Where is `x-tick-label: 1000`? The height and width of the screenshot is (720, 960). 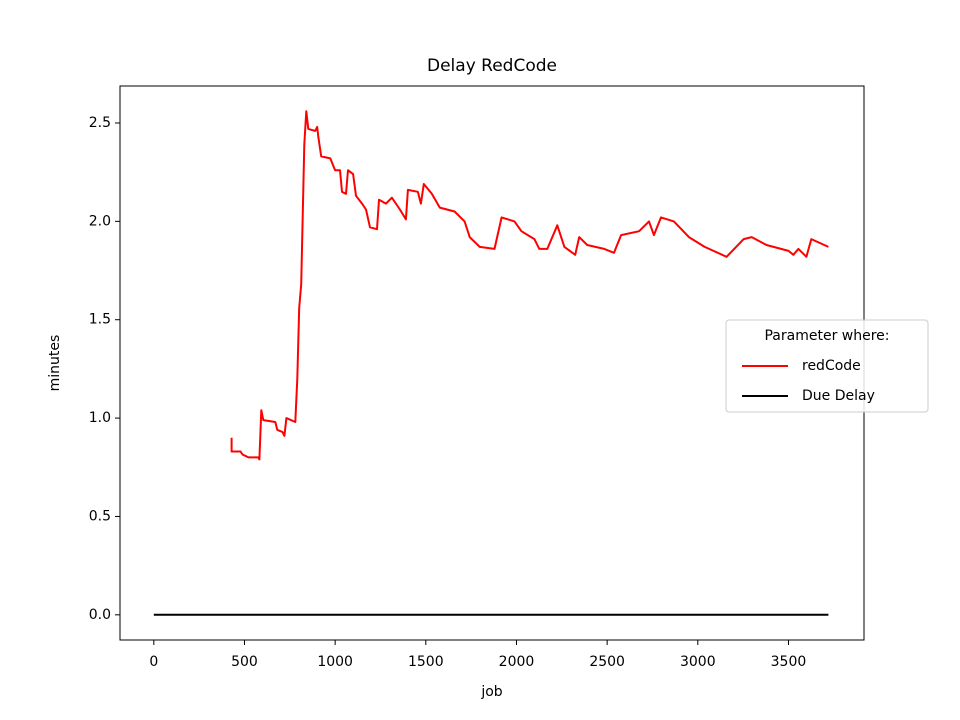 x-tick-label: 1000 is located at coordinates (335, 662).